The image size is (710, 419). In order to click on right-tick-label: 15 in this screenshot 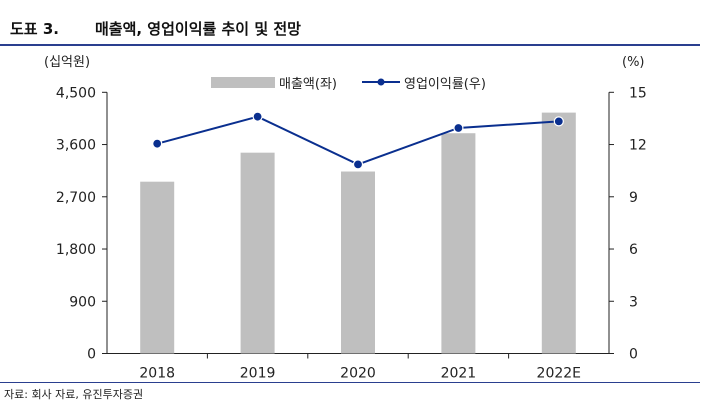, I will do `click(638, 93)`.